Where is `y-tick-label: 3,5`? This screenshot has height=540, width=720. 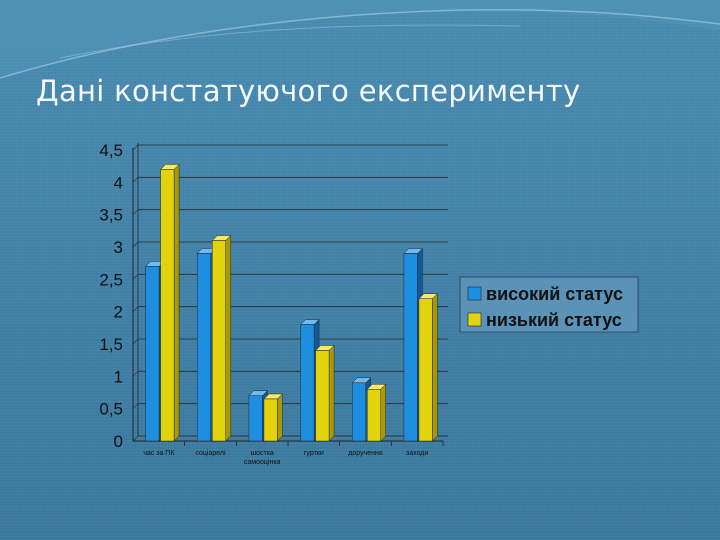
y-tick-label: 3,5 is located at coordinates (111, 215).